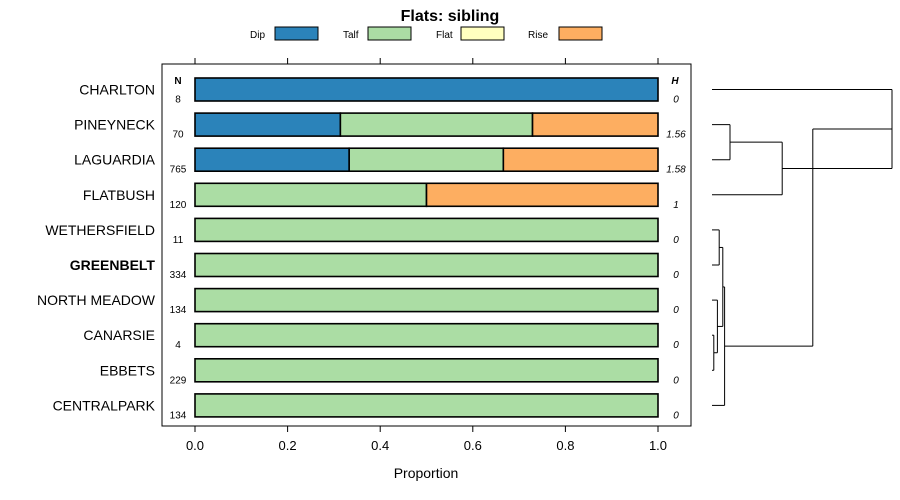 This screenshot has height=500, width=900. Describe the element at coordinates (113, 265) in the screenshot. I see `category-label: GREENBELT` at that location.